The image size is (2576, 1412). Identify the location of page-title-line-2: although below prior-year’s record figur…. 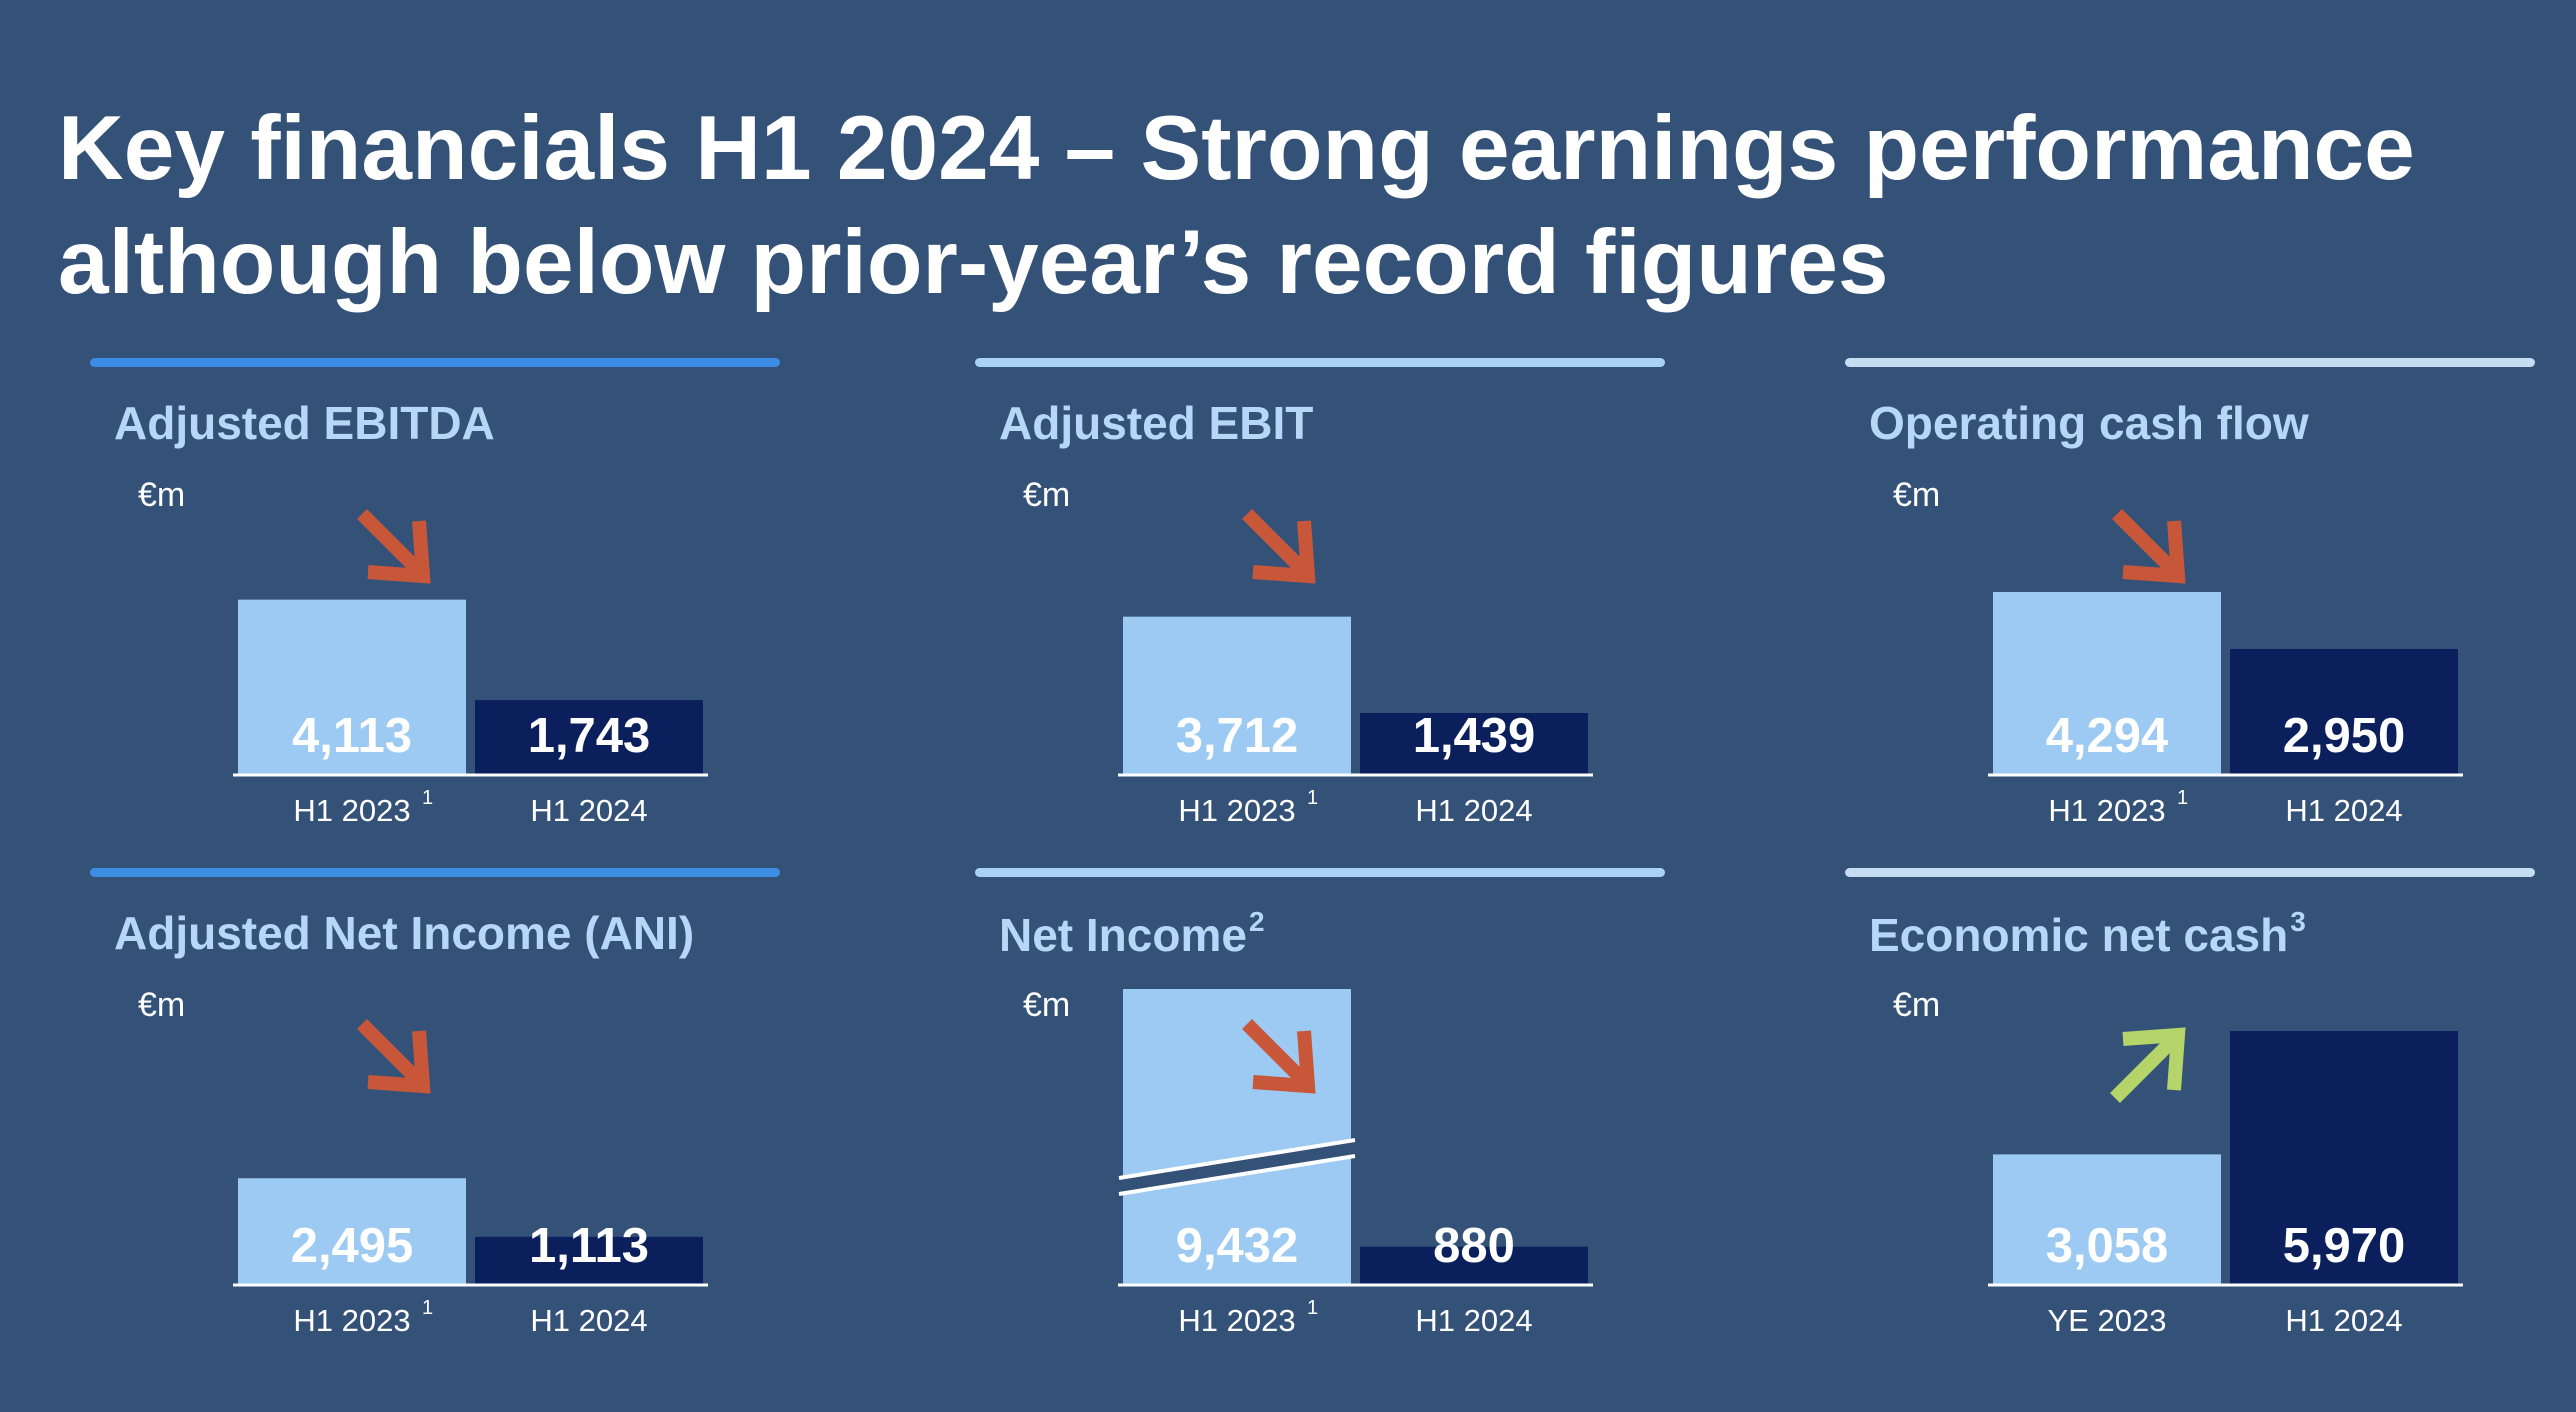
(973, 262).